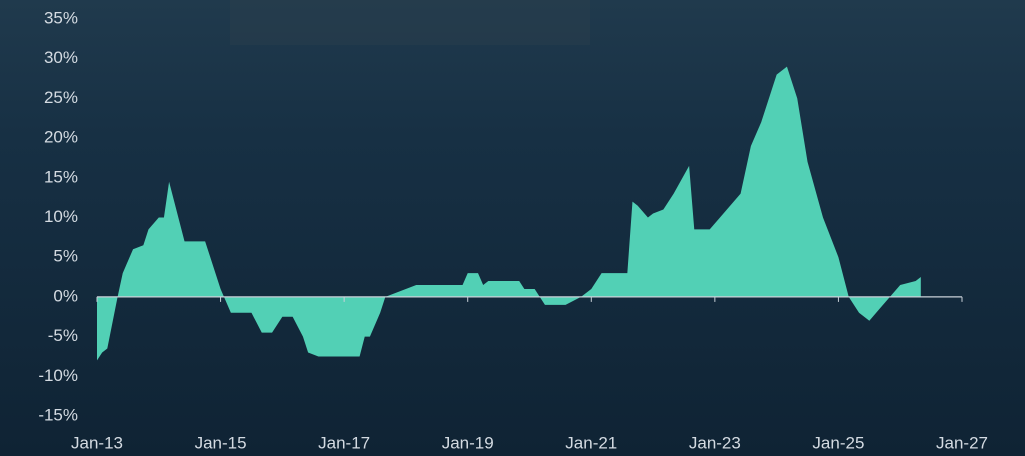 The width and height of the screenshot is (1025, 456). Describe the element at coordinates (61, 17) in the screenshot. I see `y-tick-label: 35%` at that location.